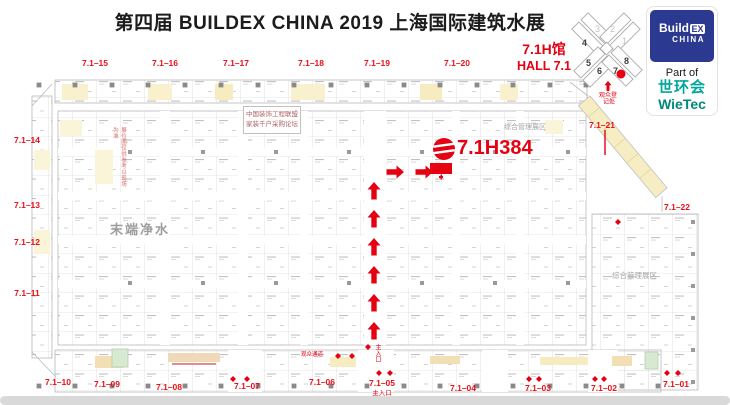  Describe the element at coordinates (682, 73) in the screenshot. I see `logo-part-of: Part of` at that location.